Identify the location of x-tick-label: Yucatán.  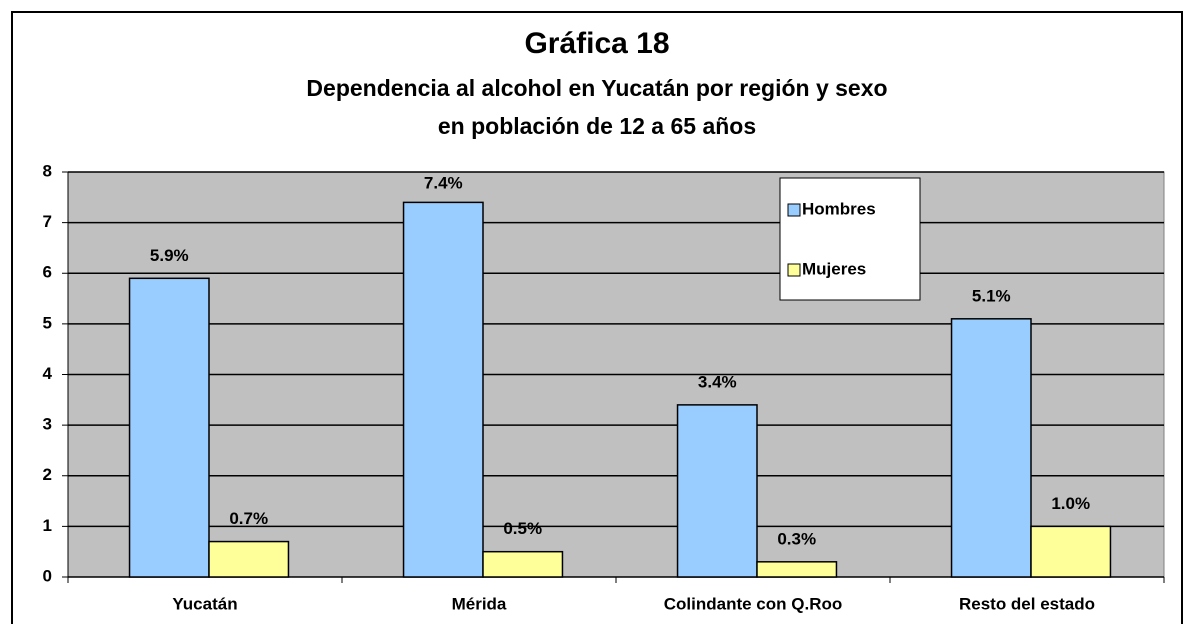
(204, 603).